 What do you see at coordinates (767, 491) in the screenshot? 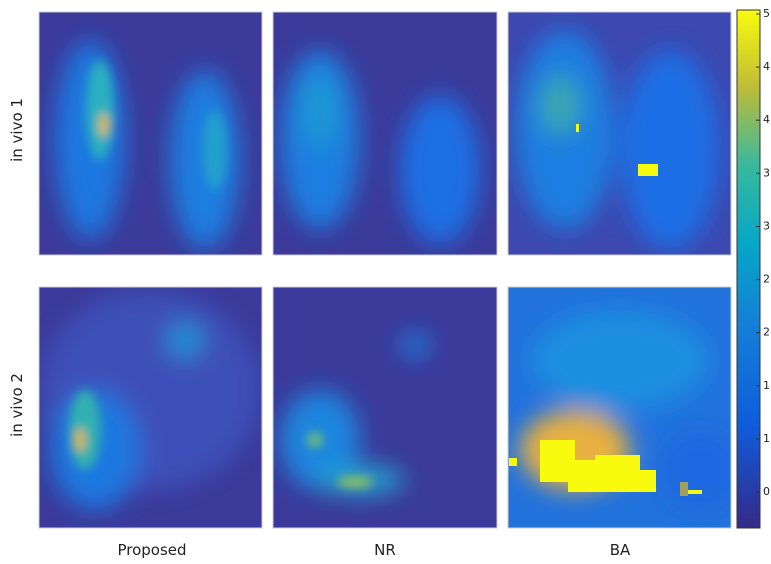
I see `colorbar-tick-label: 0.` at bounding box center [767, 491].